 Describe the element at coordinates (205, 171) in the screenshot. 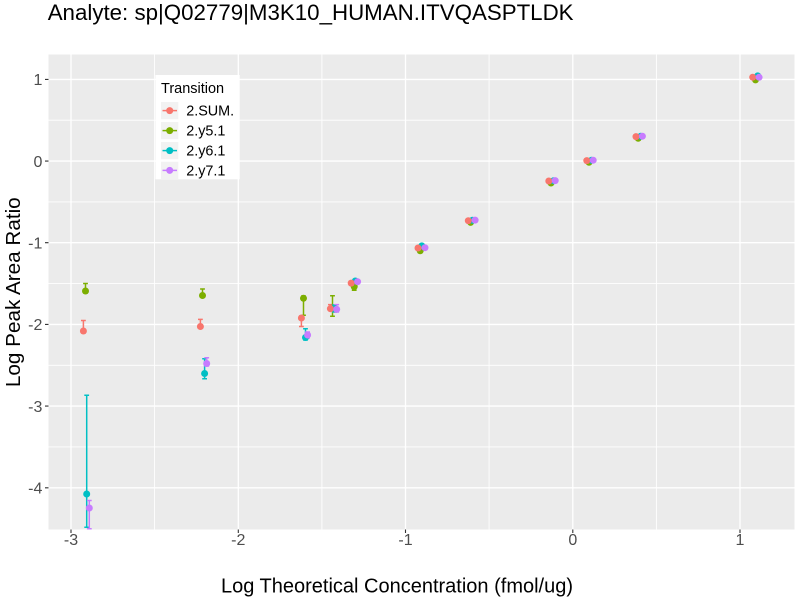

I see `svg-text: 2.y7.1` at that location.